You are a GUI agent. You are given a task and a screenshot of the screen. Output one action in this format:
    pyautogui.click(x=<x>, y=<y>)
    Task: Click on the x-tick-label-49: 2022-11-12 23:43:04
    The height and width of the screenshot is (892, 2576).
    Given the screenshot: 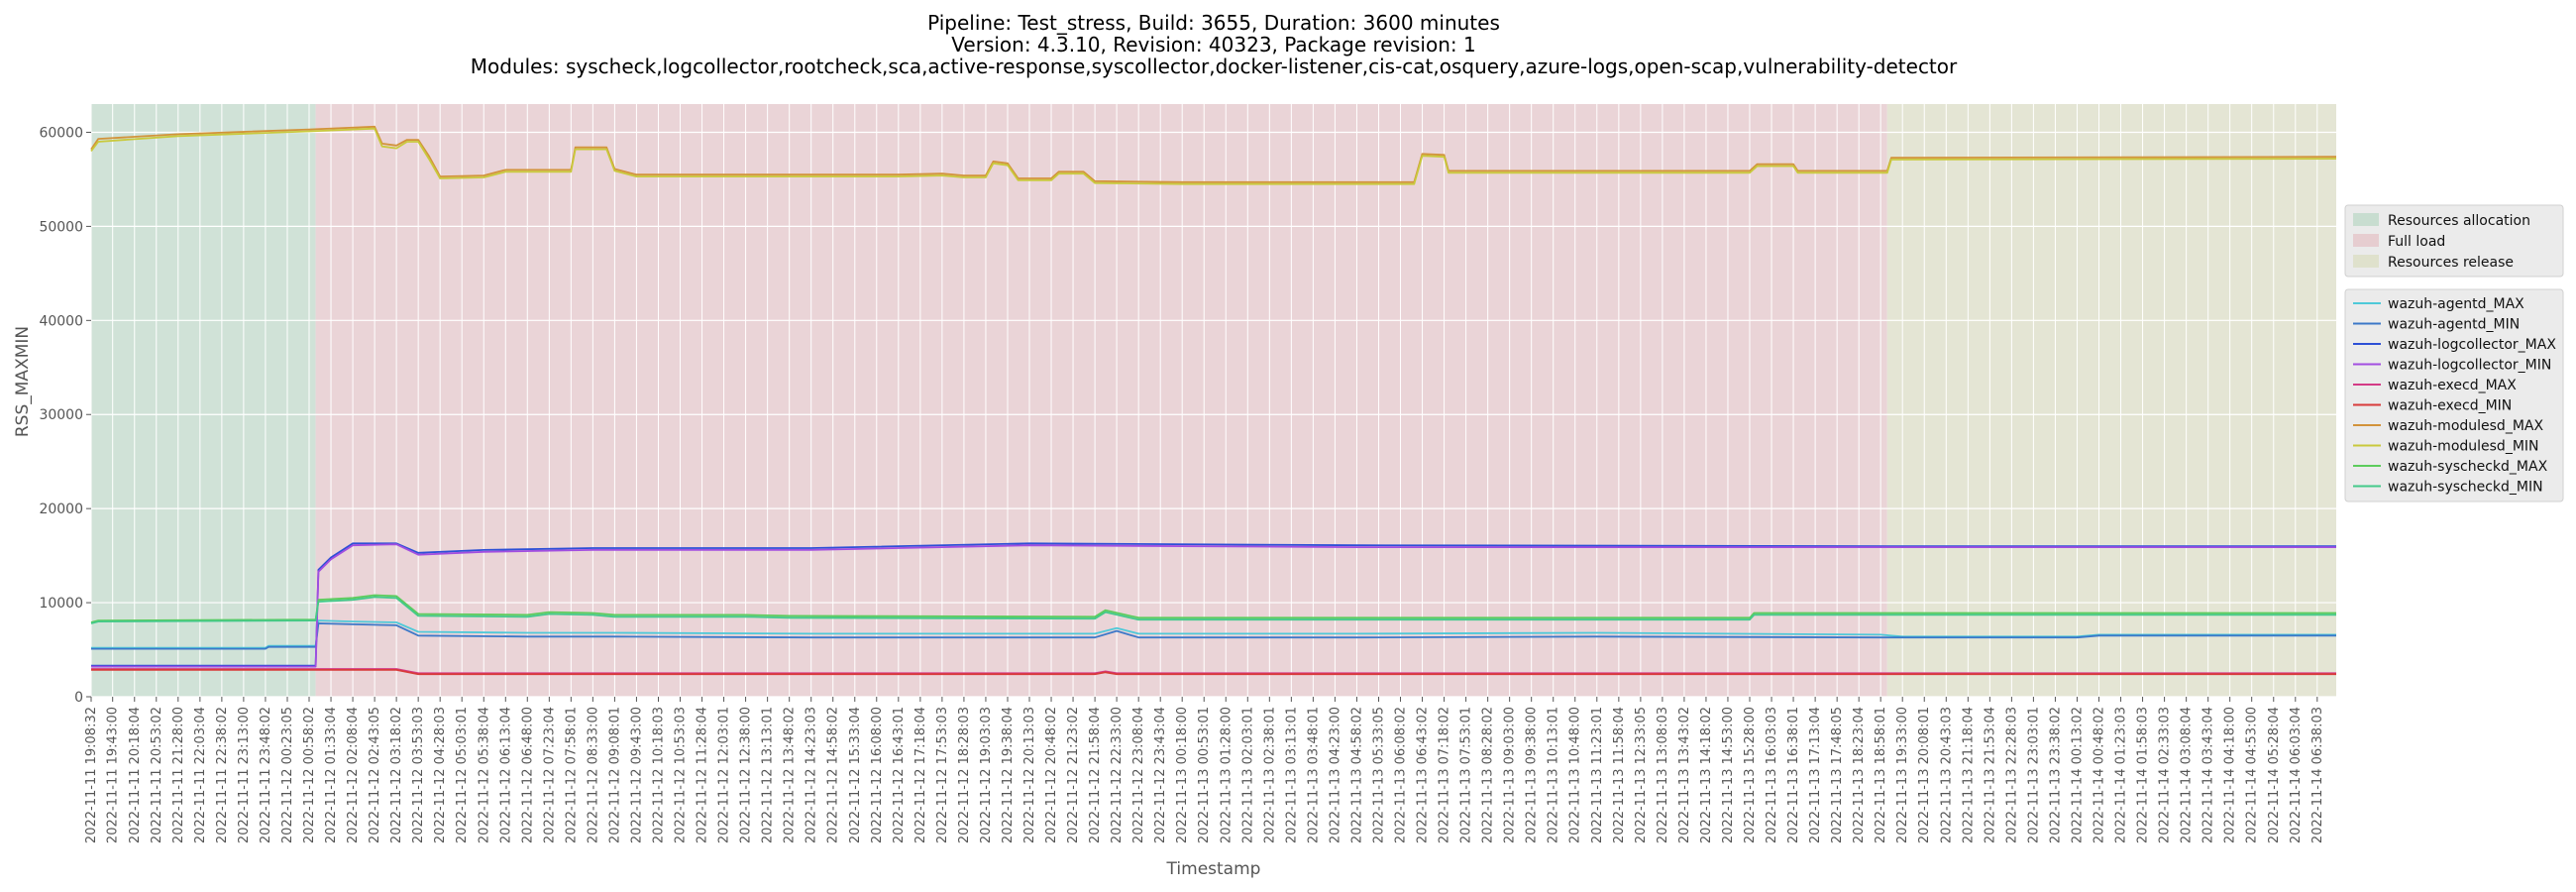 What is the action you would take?
    pyautogui.click(x=1160, y=775)
    